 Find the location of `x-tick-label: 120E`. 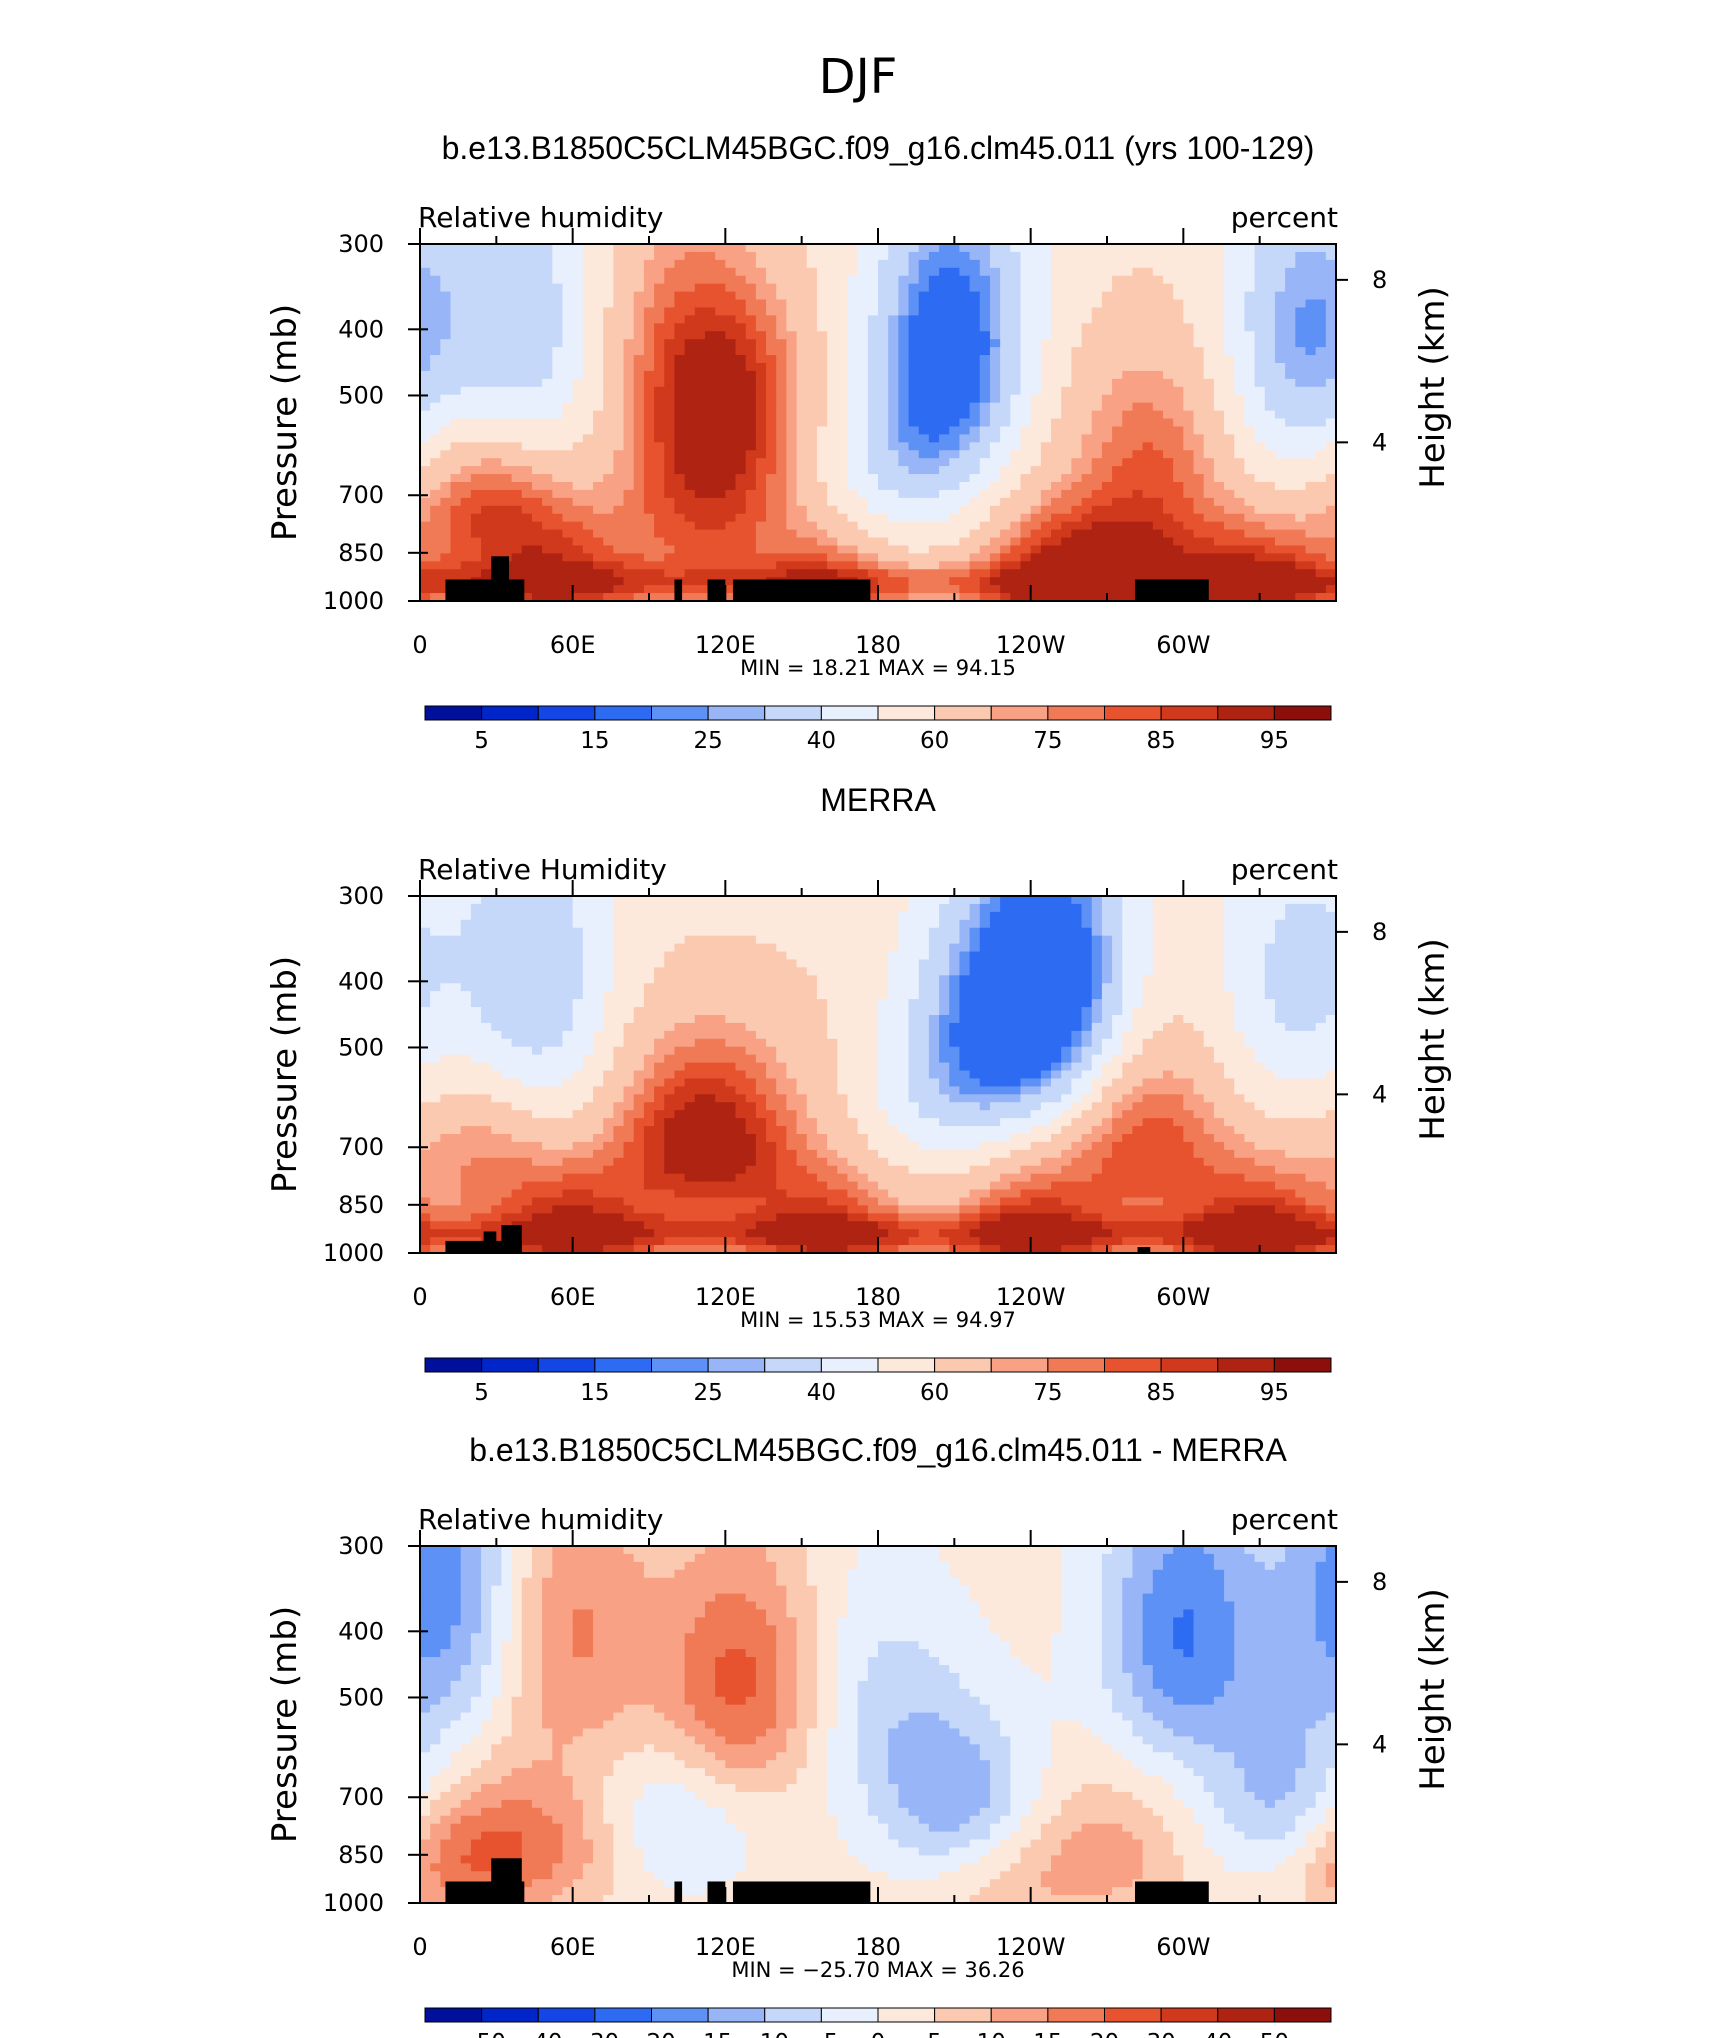

x-tick-label: 120E is located at coordinates (725, 645).